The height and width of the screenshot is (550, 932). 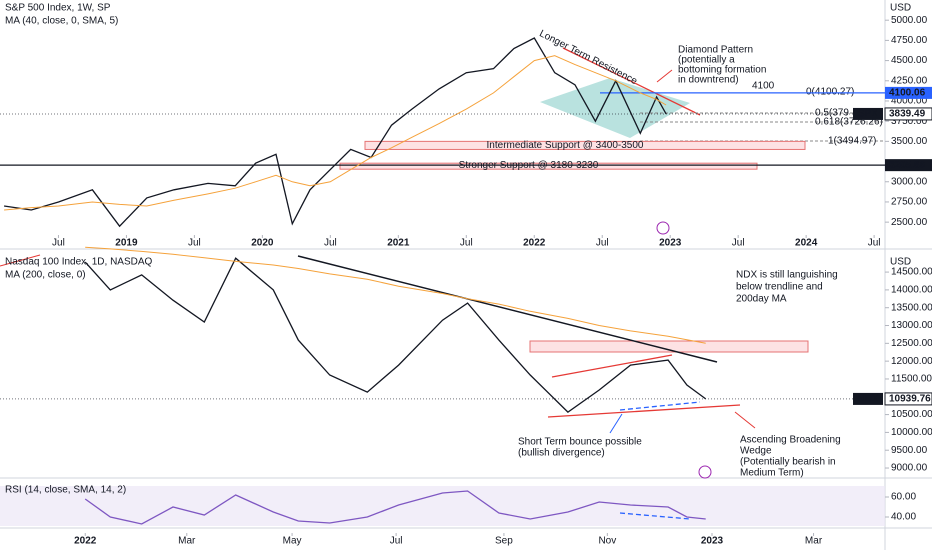 I want to click on annotation: Medium Term), so click(x=772, y=473).